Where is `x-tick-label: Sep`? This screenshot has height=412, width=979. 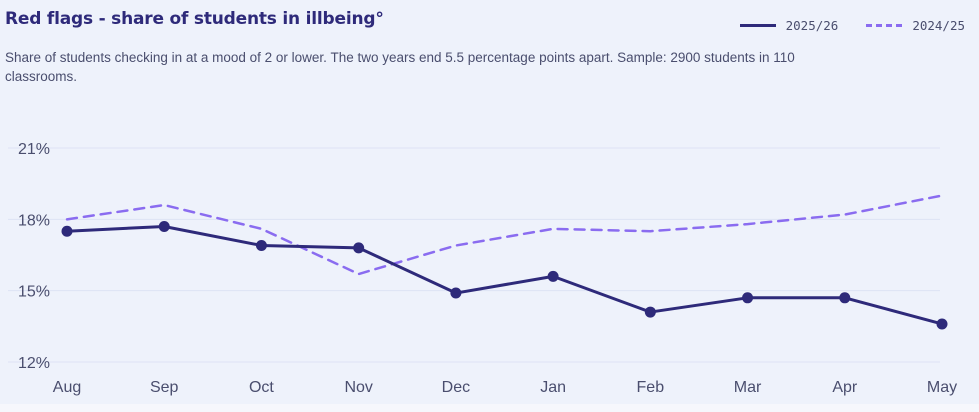
x-tick-label: Sep is located at coordinates (164, 387).